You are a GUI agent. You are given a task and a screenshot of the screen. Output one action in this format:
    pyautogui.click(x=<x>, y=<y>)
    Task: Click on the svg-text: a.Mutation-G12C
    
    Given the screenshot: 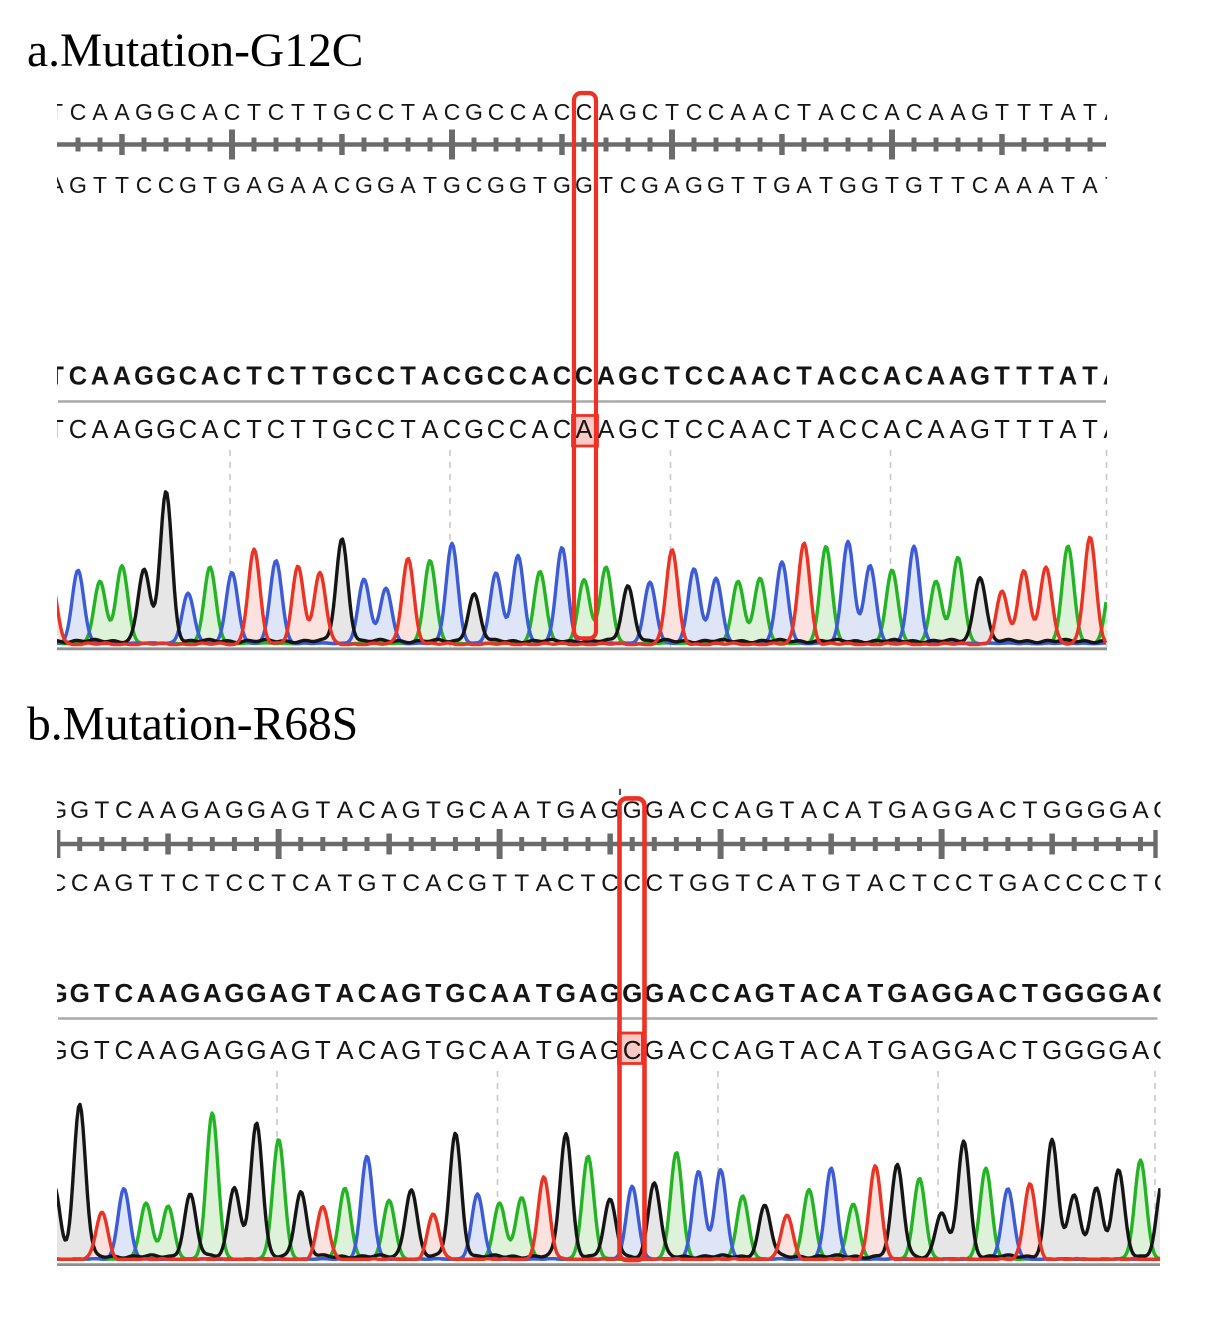 What is the action you would take?
    pyautogui.click(x=195, y=51)
    